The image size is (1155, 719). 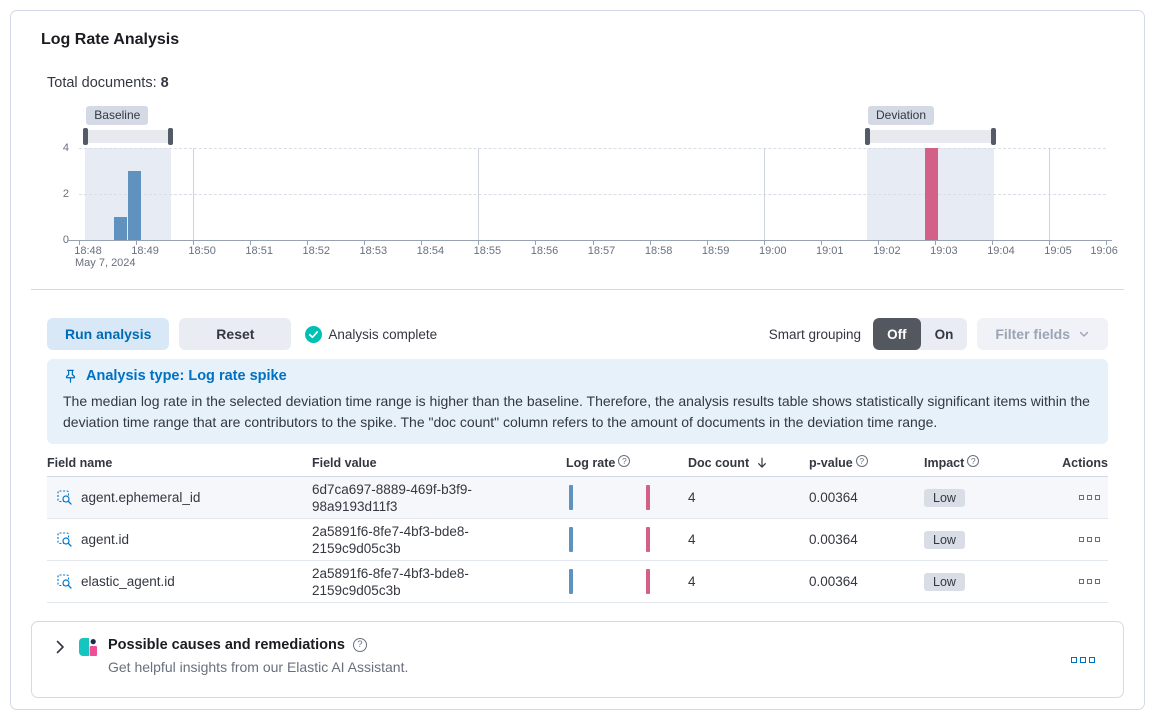 What do you see at coordinates (383, 334) in the screenshot?
I see `analysis-status-label: Analysis complete` at bounding box center [383, 334].